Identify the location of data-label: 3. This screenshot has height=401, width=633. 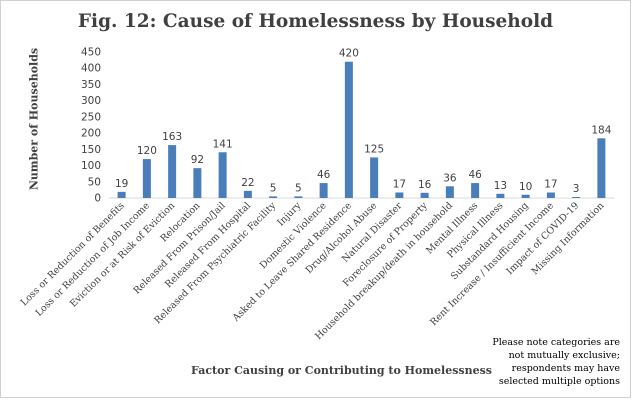
(576, 189).